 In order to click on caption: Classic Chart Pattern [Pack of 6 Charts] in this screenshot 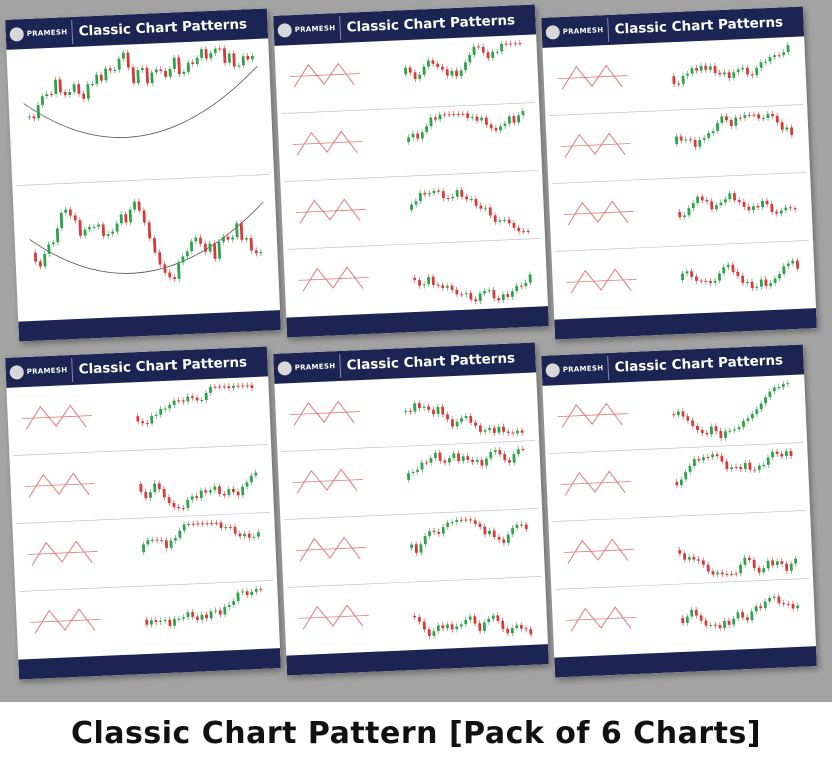, I will do `click(416, 733)`.